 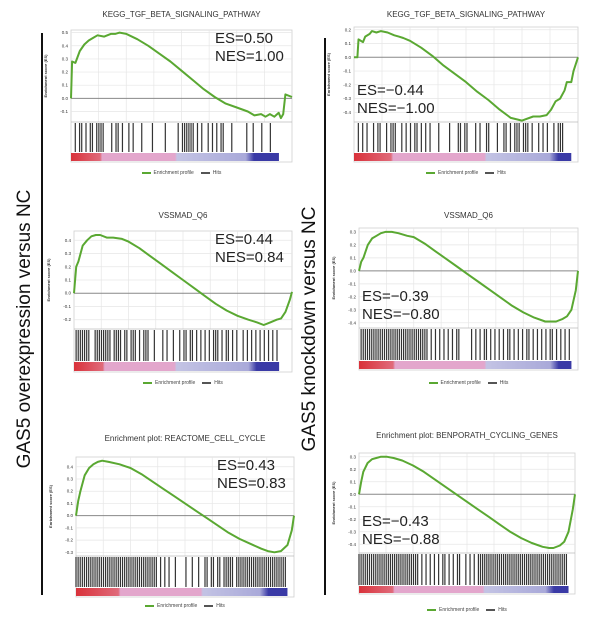 I want to click on es-value: ES=0.44, so click(x=244, y=239).